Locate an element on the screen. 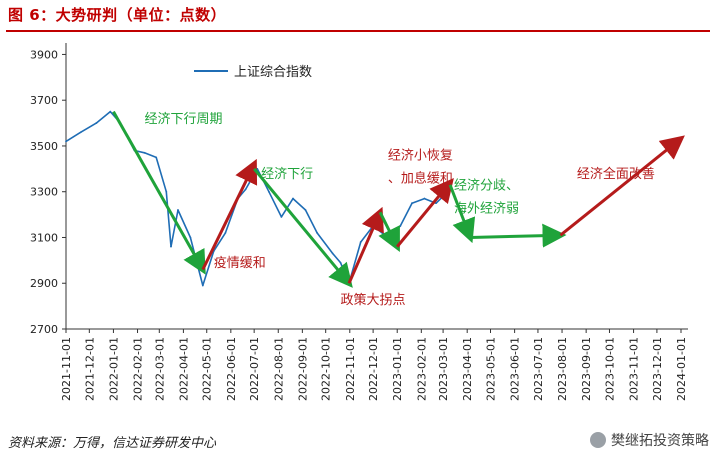 The height and width of the screenshot is (463, 719). trend-annotation: 海外经济弱 is located at coordinates (486, 208).